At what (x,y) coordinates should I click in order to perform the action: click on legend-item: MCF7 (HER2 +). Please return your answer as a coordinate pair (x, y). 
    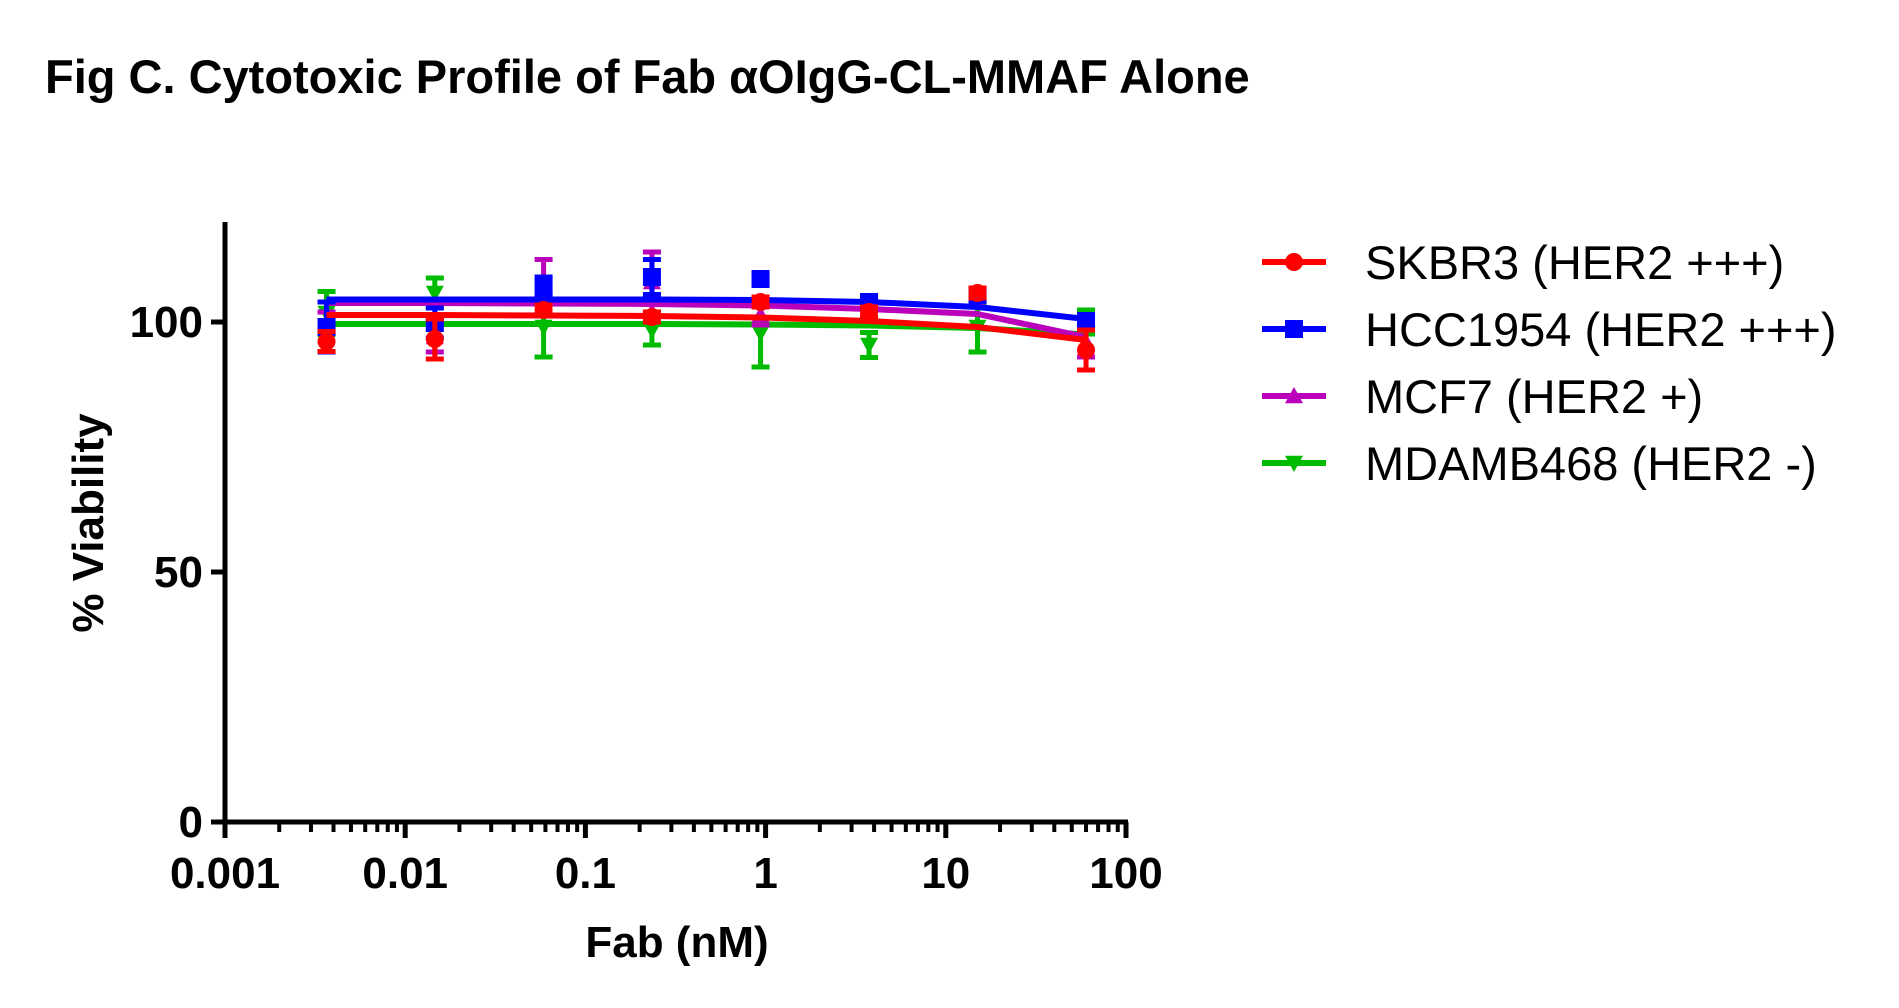
    Looking at the image, I should click on (1482, 396).